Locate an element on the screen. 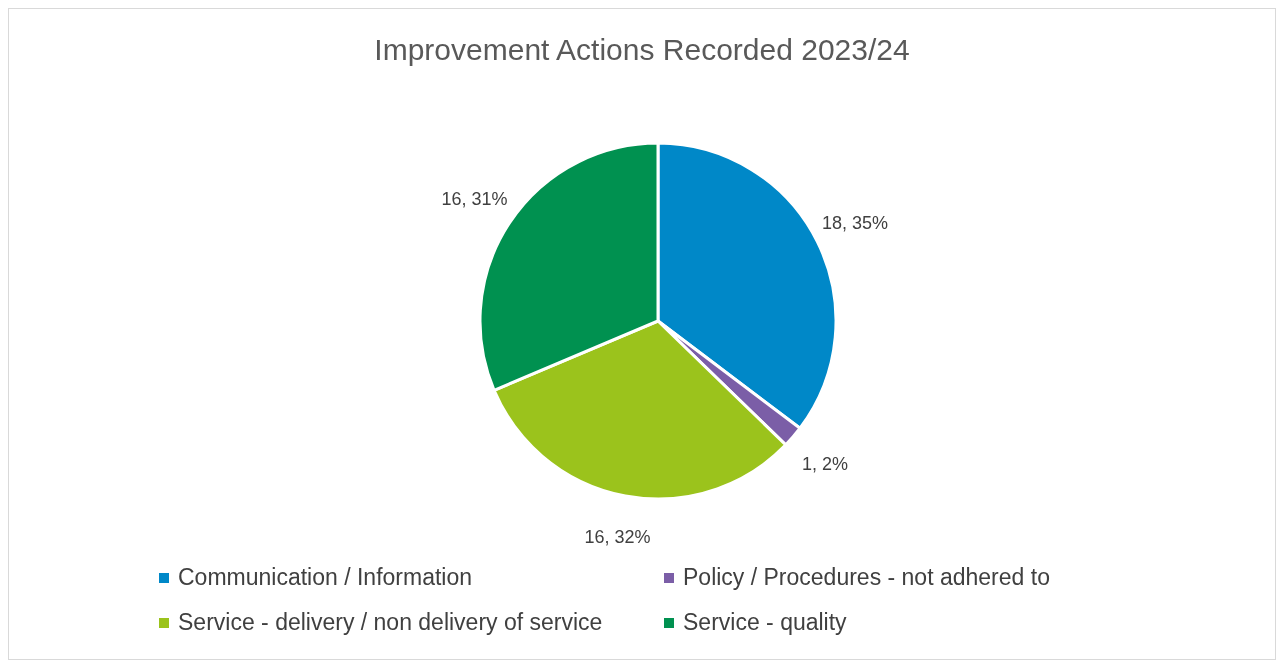 The image size is (1282, 661). data-label: 16, 31% is located at coordinates (474, 199).